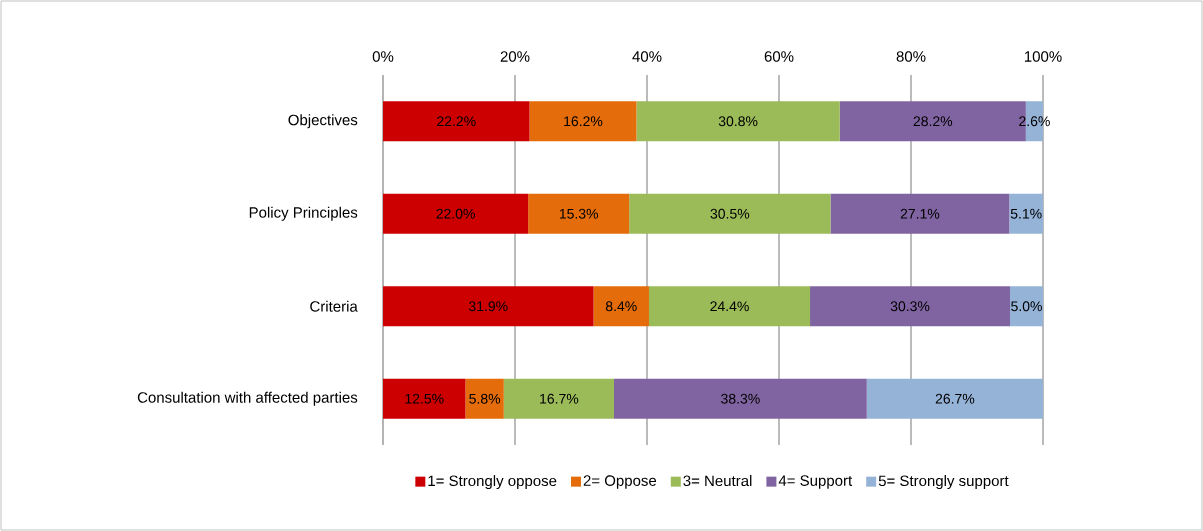 This screenshot has height=531, width=1203. Describe the element at coordinates (815, 482) in the screenshot. I see `legend-label: 4= Support` at that location.